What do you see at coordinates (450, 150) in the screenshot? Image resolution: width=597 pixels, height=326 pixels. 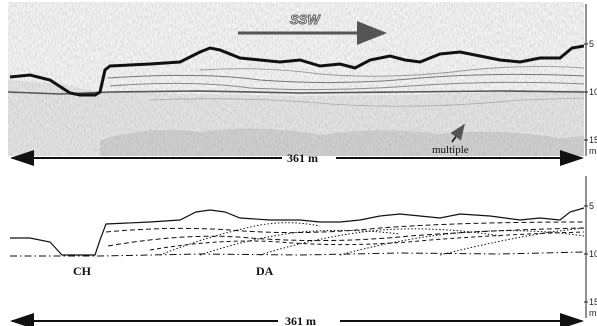 I see `multiple-label: multiple` at bounding box center [450, 150].